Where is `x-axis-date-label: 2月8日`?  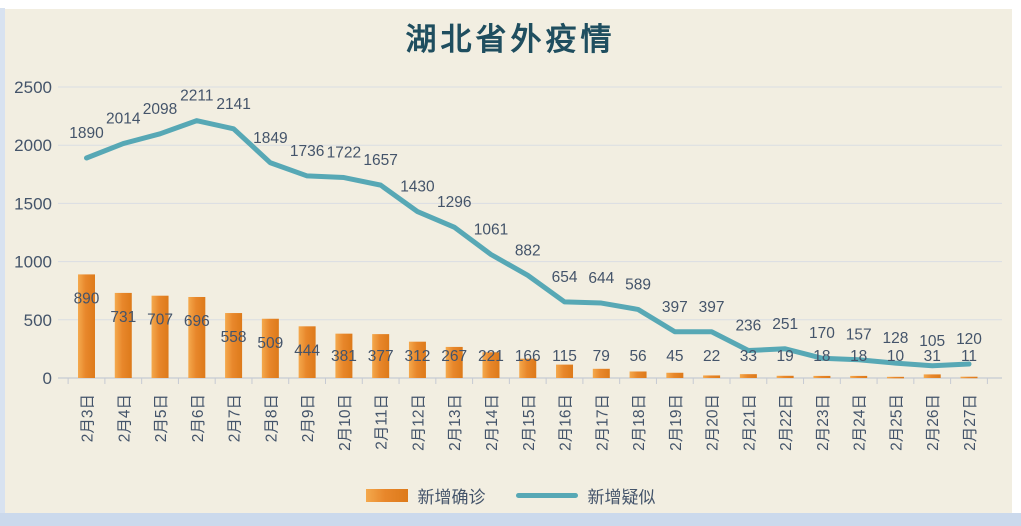 x-axis-date-label: 2月8日 is located at coordinates (271, 418).